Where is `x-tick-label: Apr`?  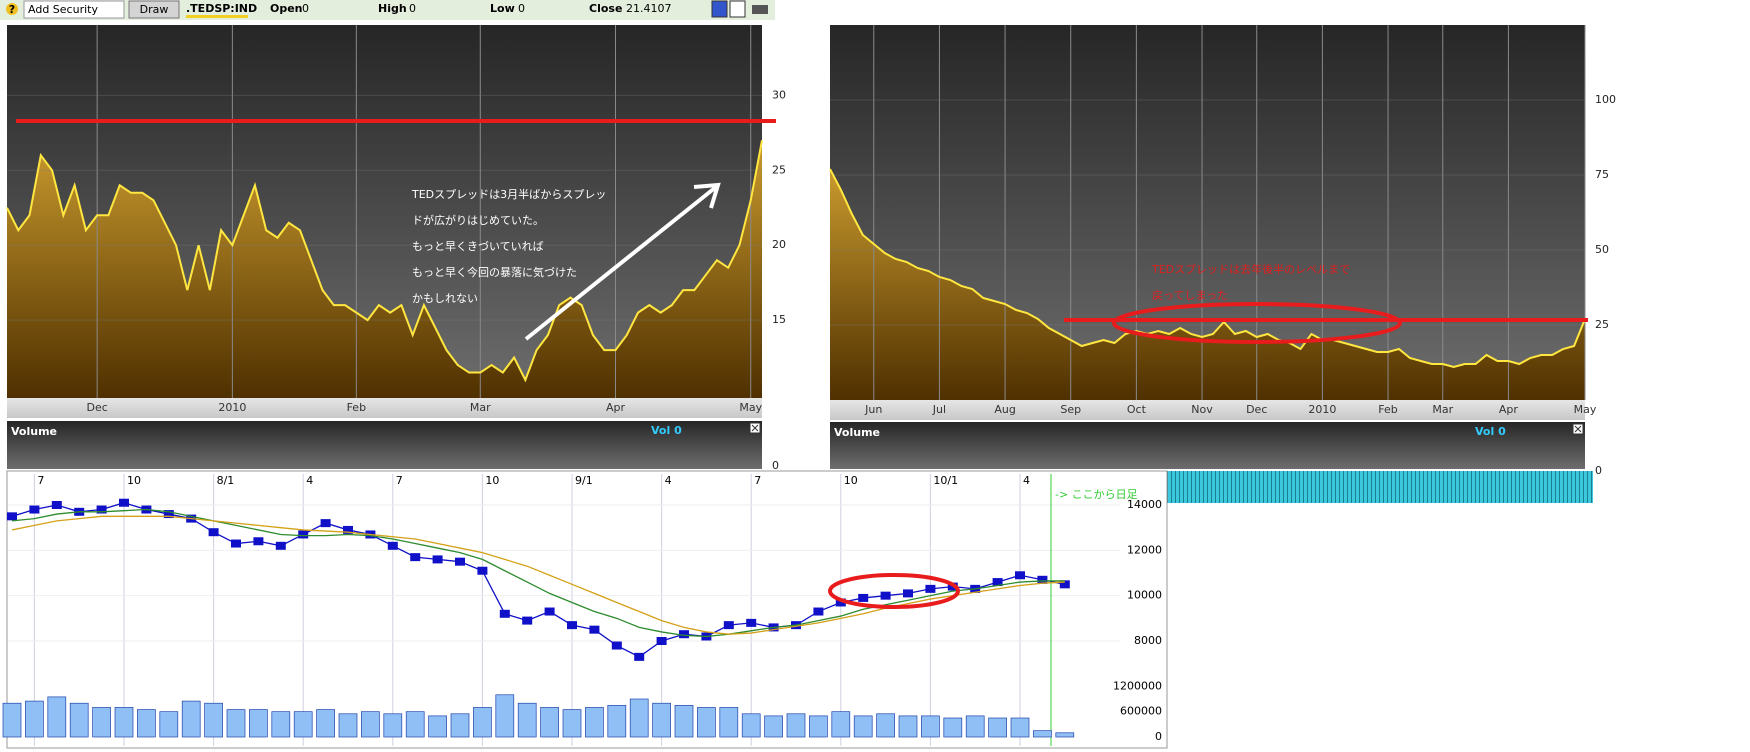
x-tick-label: Apr is located at coordinates (616, 407).